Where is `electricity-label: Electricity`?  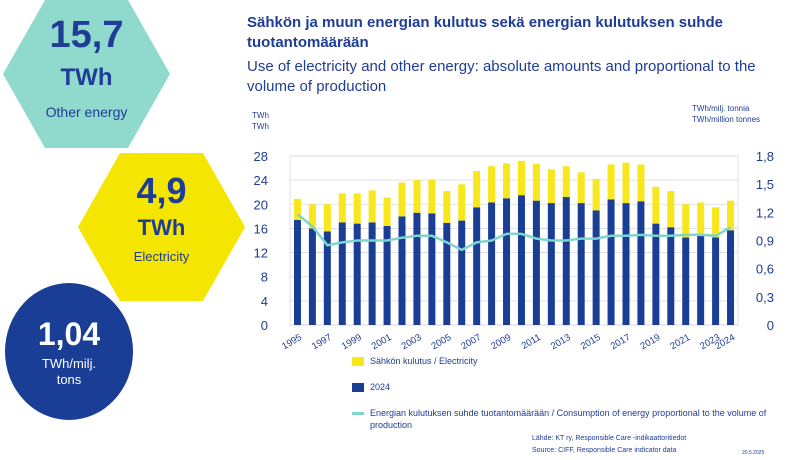
electricity-label: Electricity is located at coordinates (161, 256).